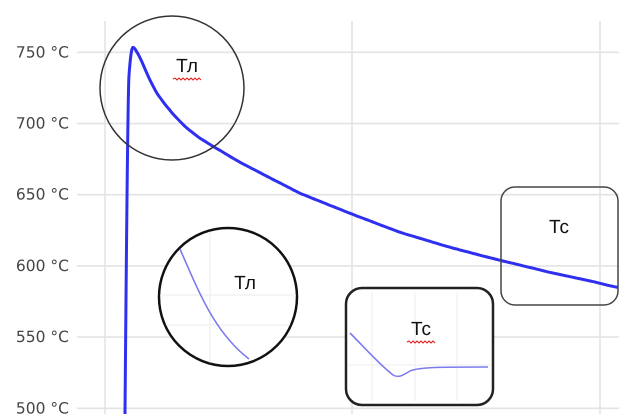  Describe the element at coordinates (42, 265) in the screenshot. I see `y-tick-label: 600 °C` at that location.